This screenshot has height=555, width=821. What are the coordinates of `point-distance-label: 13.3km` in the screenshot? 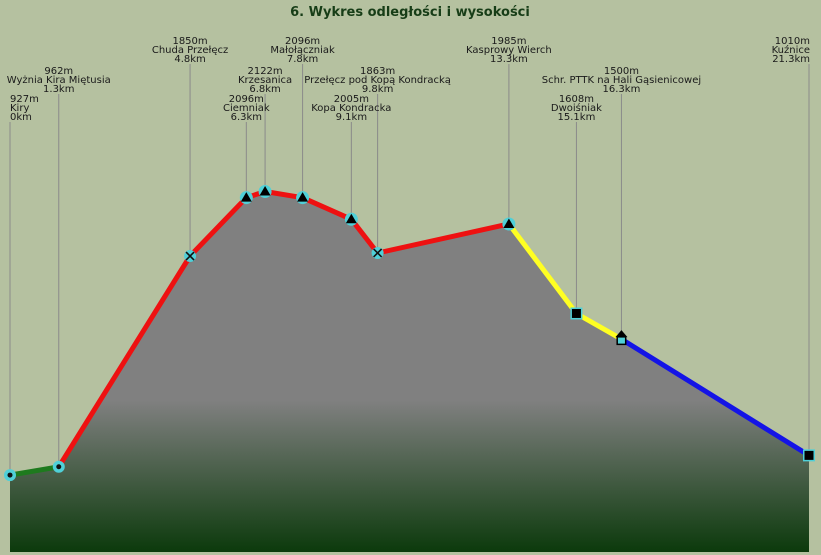 It's located at (509, 59).